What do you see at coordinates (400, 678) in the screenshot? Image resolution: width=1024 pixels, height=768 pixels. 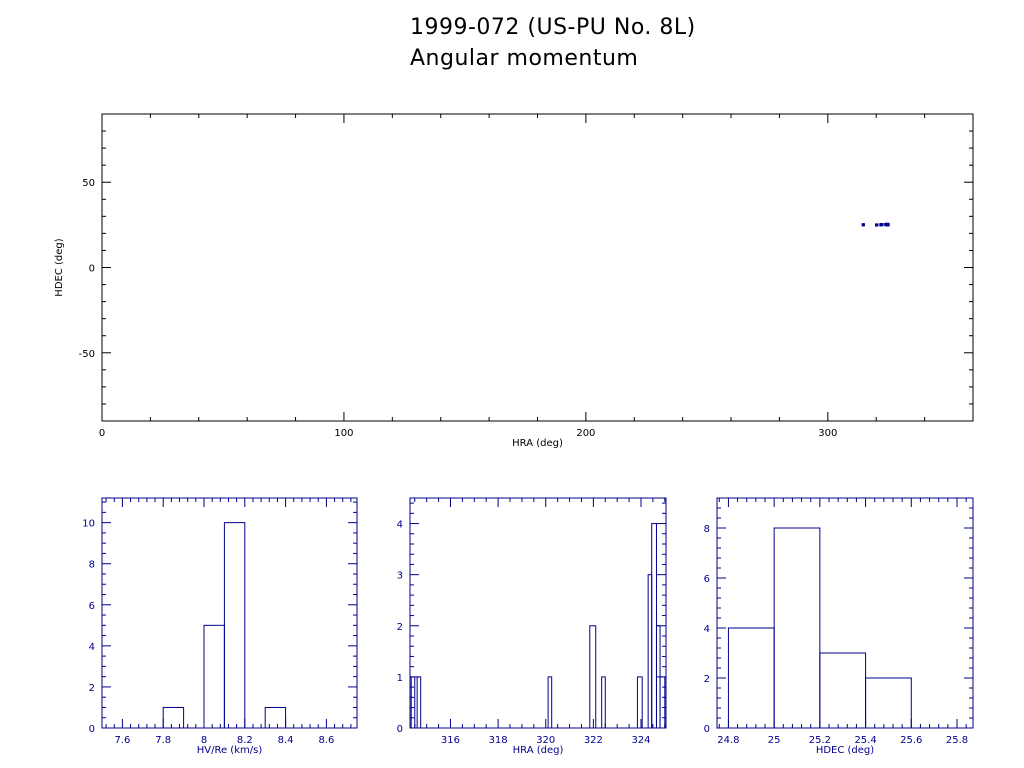 I see `y-tick-label: 1` at bounding box center [400, 678].